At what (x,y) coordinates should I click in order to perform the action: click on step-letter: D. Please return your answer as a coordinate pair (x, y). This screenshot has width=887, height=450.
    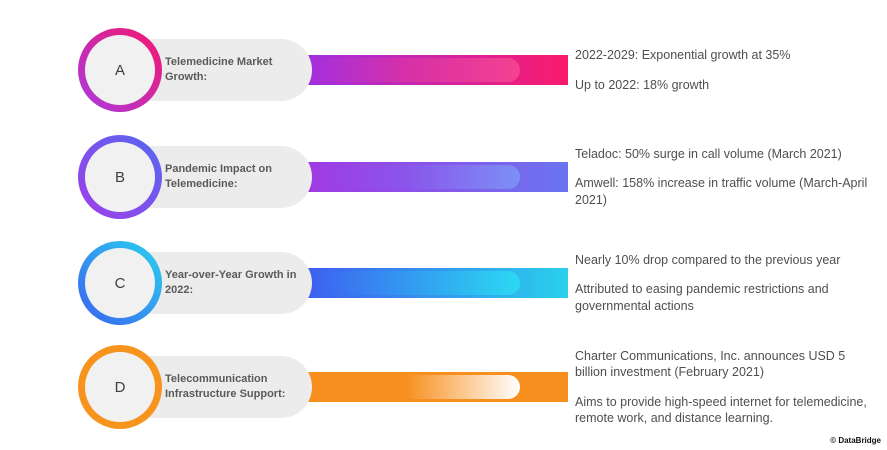
    Looking at the image, I should click on (120, 387).